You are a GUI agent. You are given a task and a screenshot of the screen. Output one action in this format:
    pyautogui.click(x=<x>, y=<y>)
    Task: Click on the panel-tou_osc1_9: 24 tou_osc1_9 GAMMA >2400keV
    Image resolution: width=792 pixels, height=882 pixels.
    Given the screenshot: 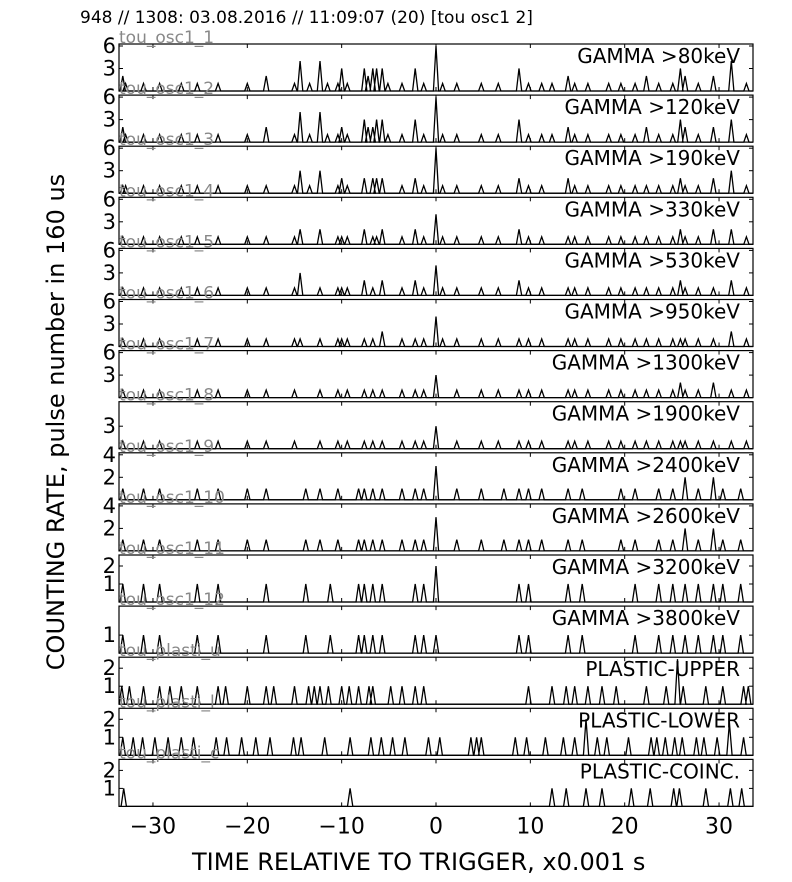 What is the action you would take?
    pyautogui.click(x=428, y=469)
    